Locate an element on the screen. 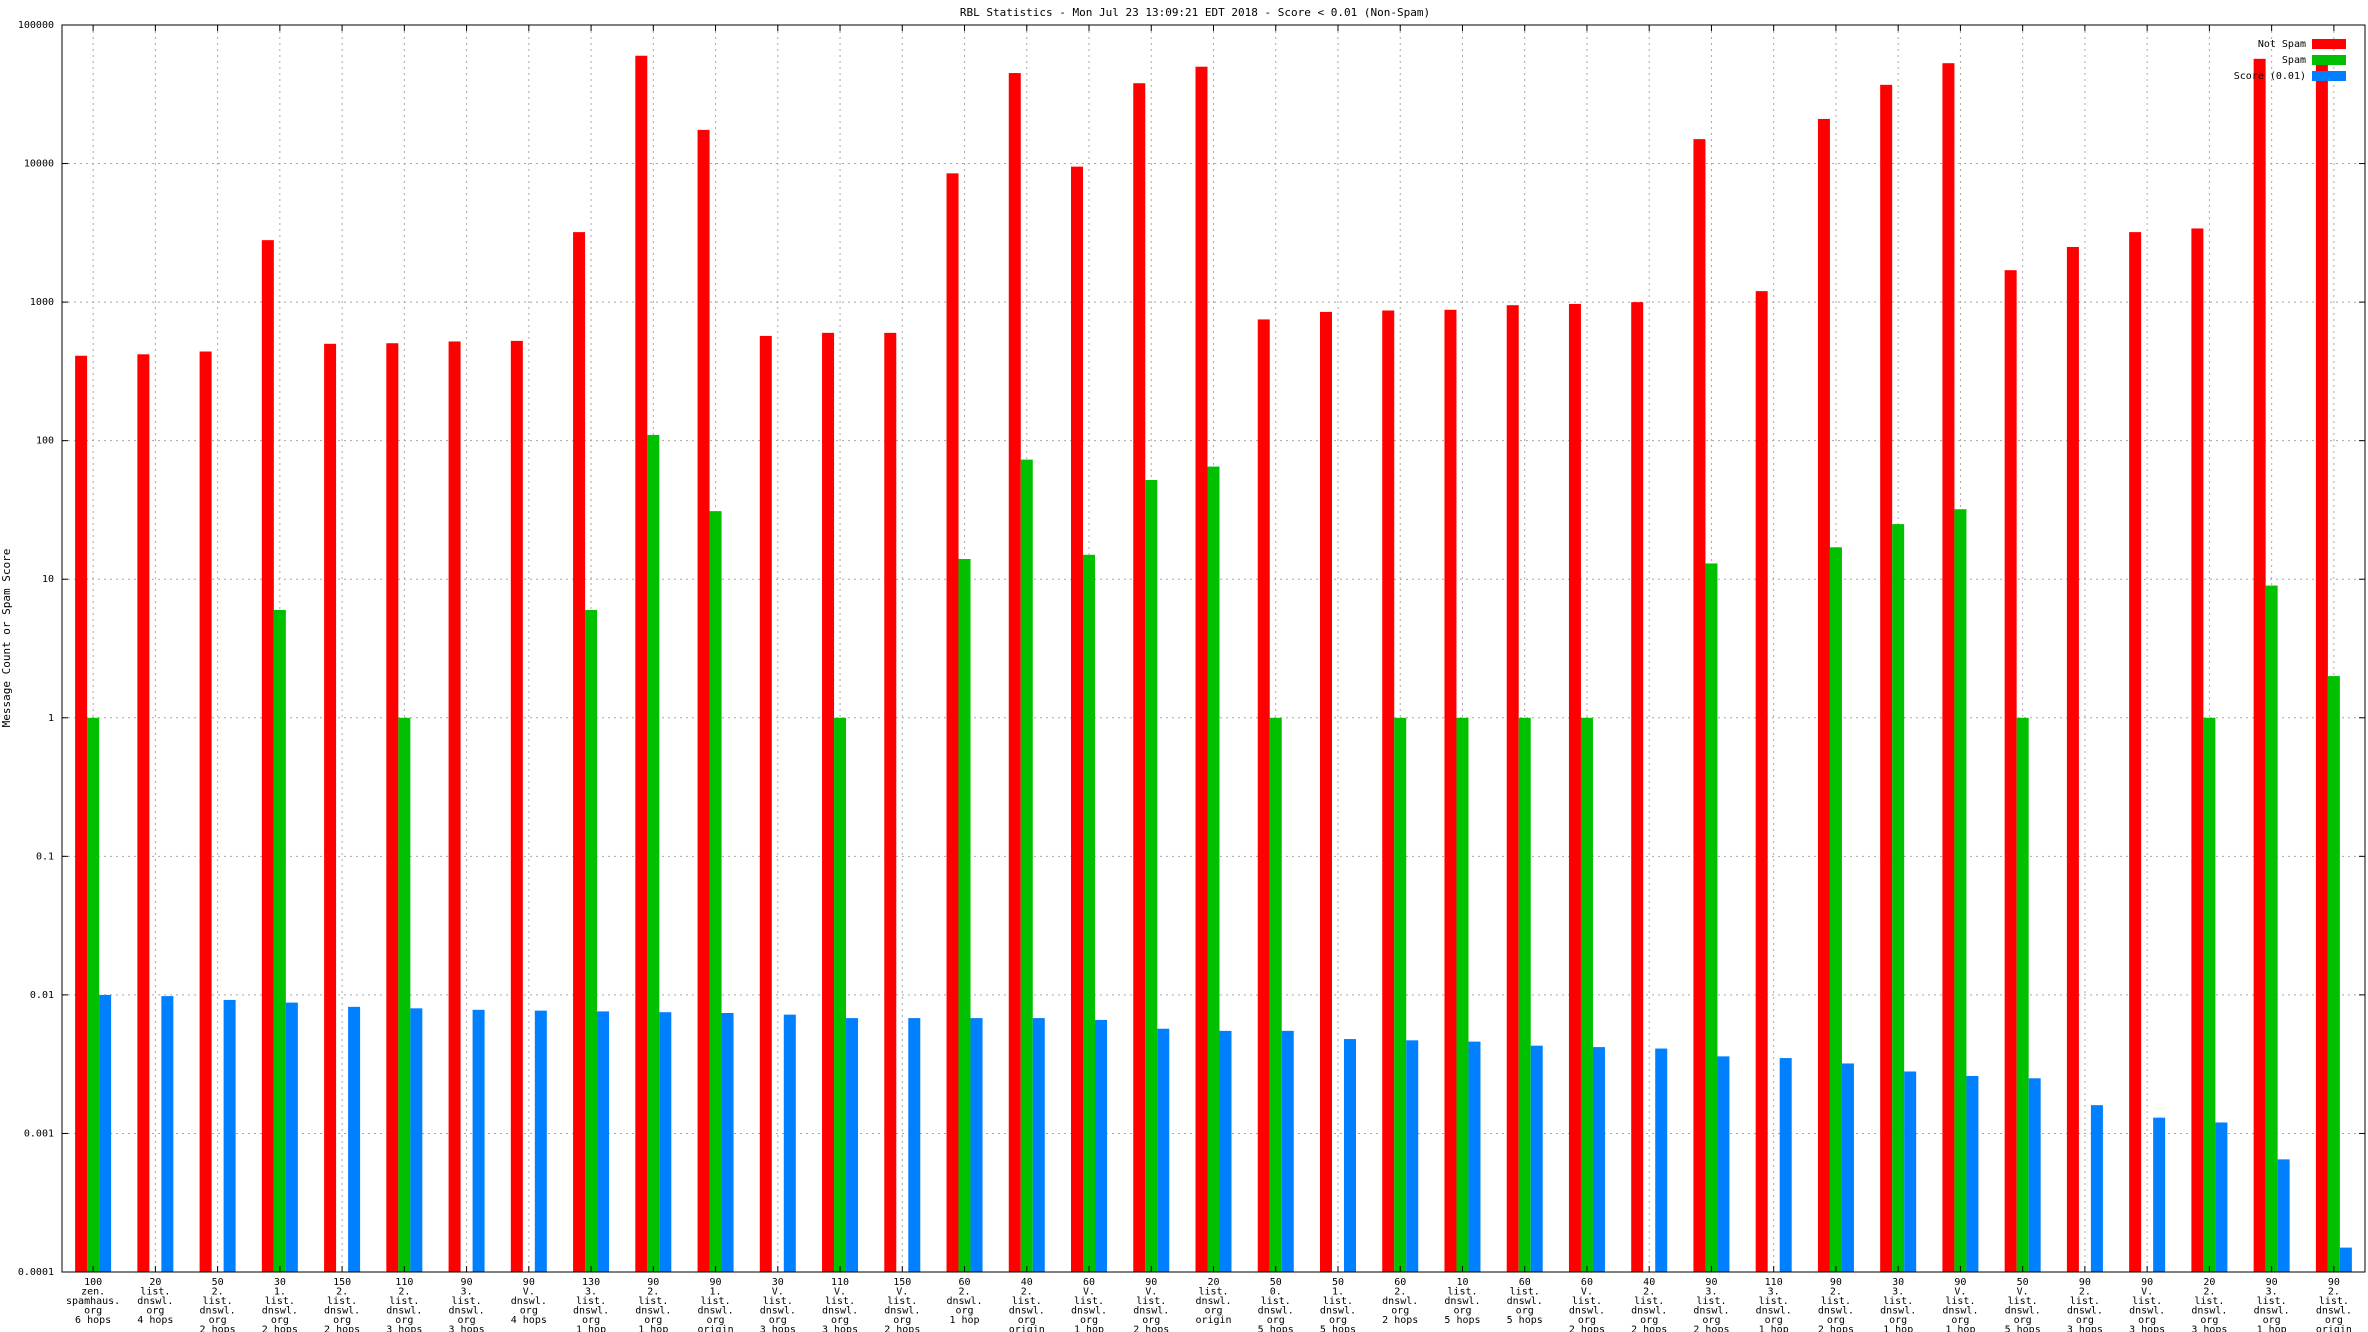 The height and width of the screenshot is (1332, 2368). legend-label: Score (0.01) is located at coordinates (2270, 76).